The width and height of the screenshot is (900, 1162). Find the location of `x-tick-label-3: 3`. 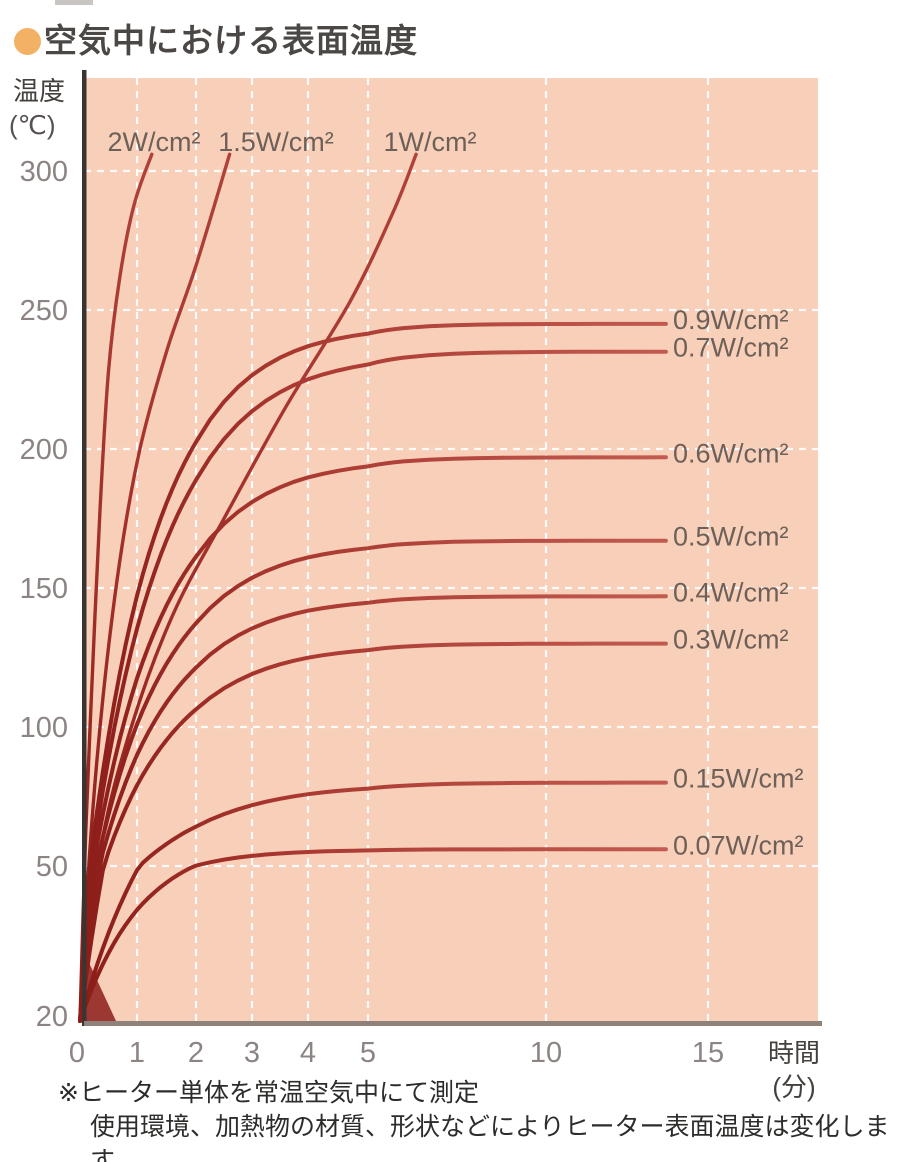

x-tick-label-3: 3 is located at coordinates (252, 1053).